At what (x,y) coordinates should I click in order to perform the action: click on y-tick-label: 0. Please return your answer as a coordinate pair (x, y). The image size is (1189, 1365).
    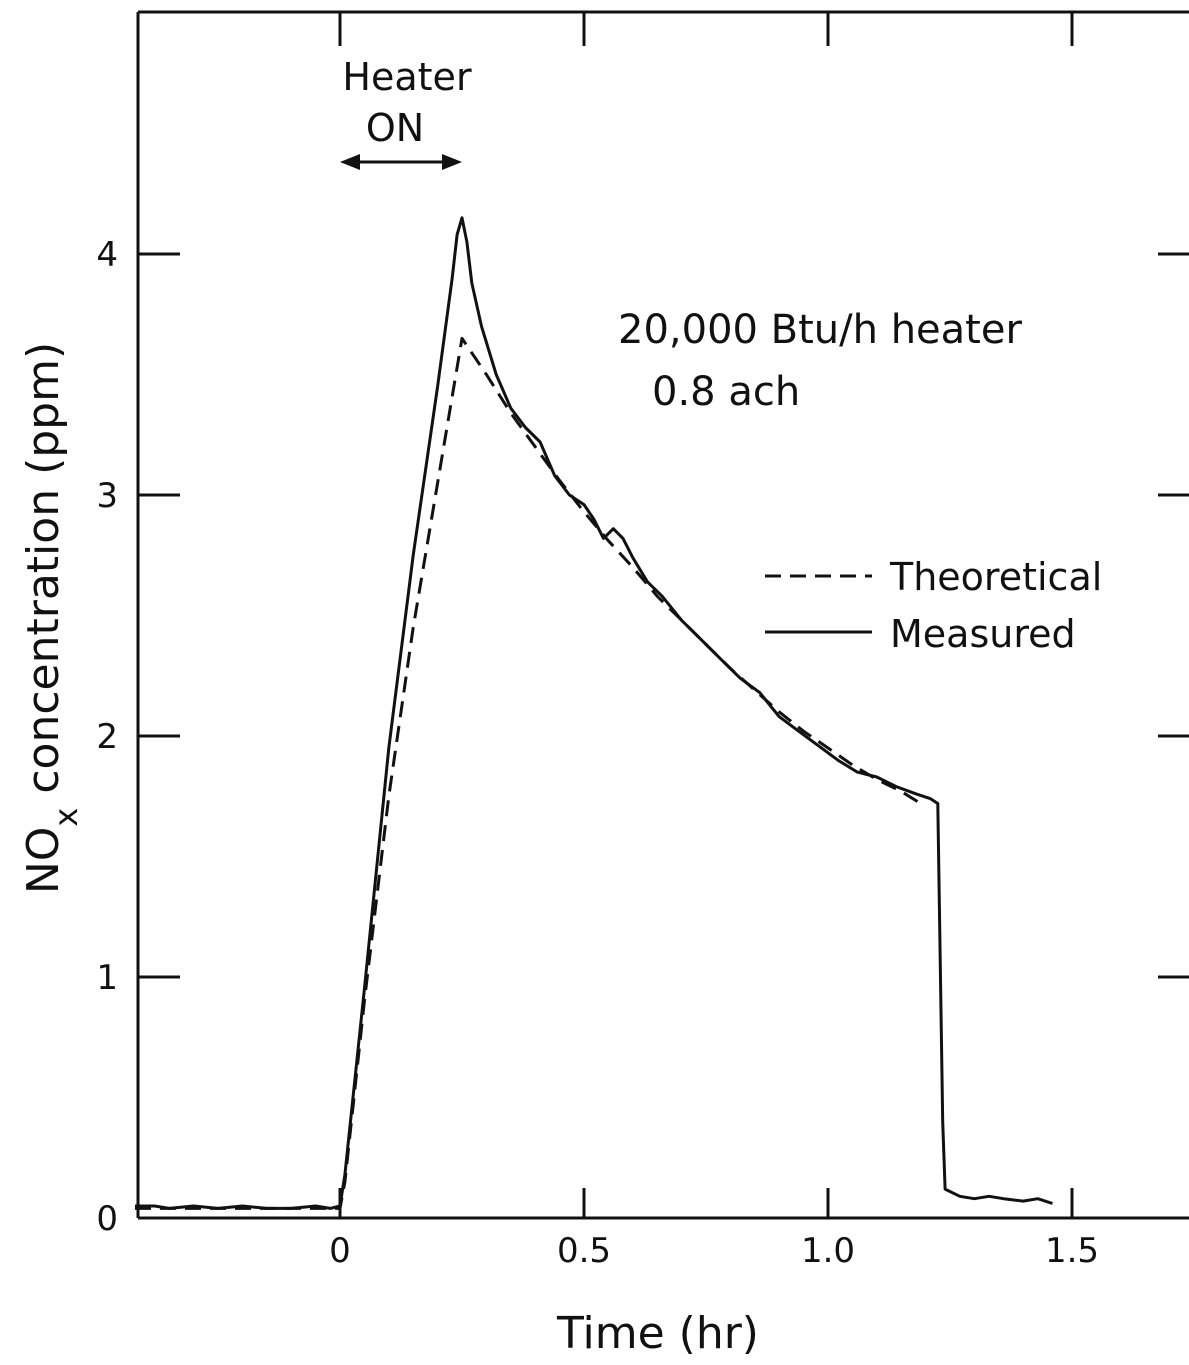
    Looking at the image, I should click on (107, 1219).